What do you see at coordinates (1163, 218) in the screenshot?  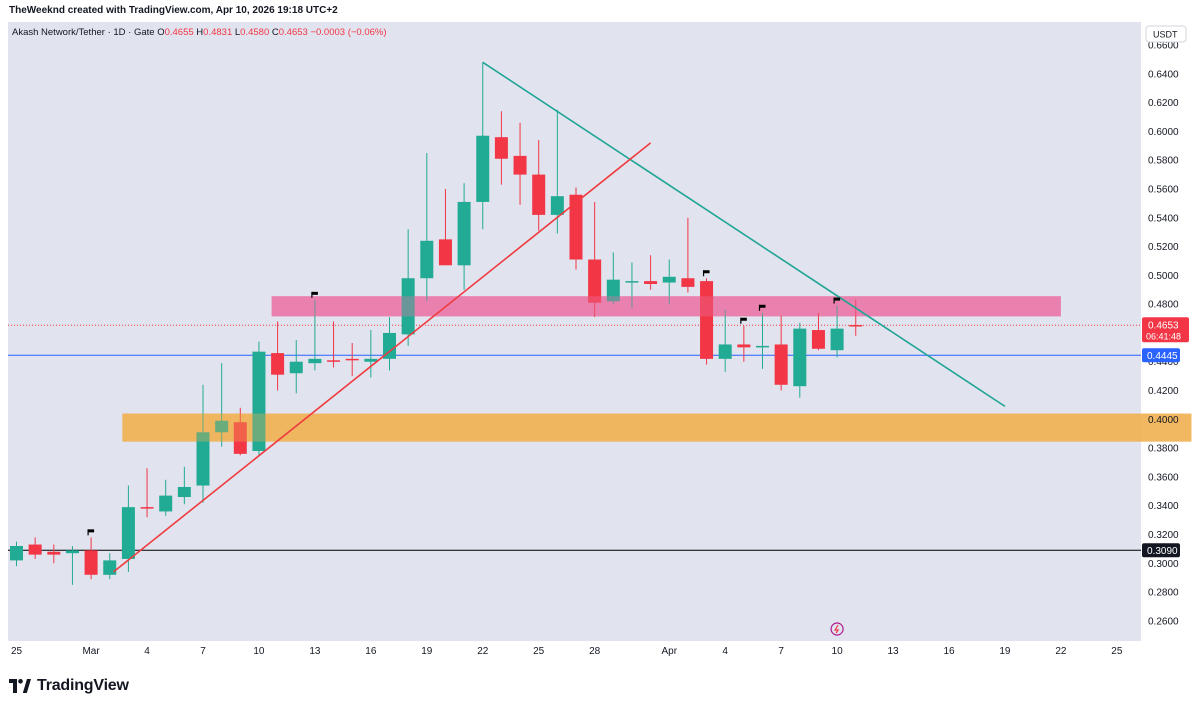 I see `y-tick-label: 0.5400` at bounding box center [1163, 218].